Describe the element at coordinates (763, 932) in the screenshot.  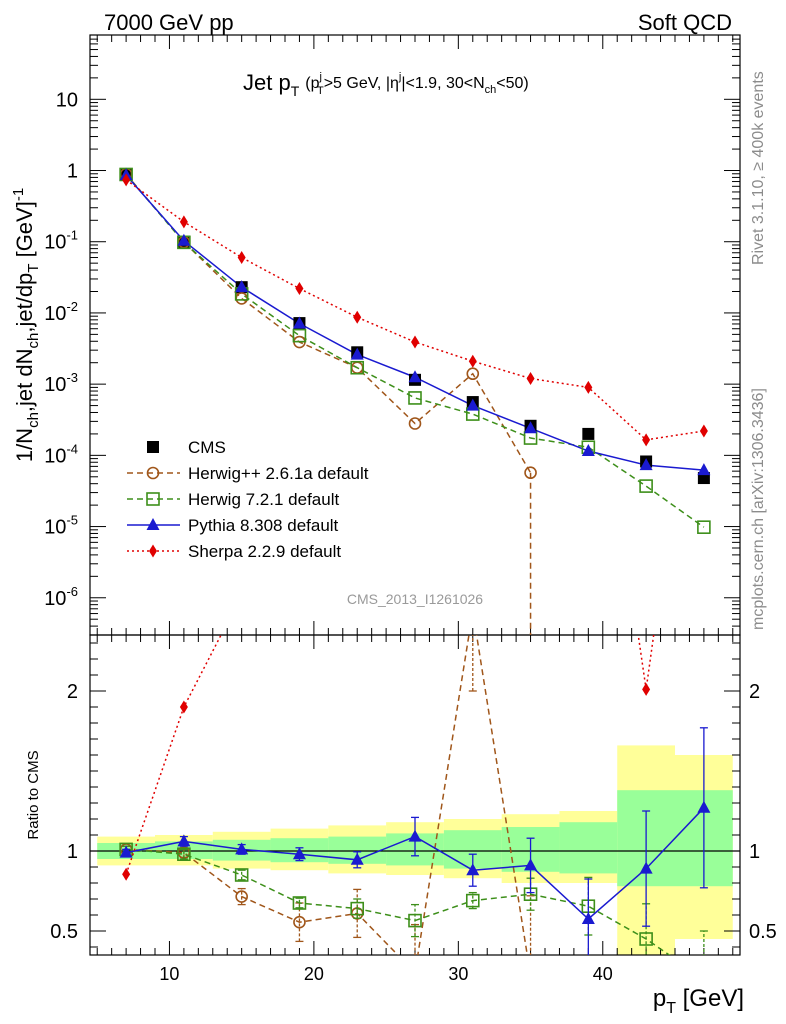
I see `ratio-y-tick-label-right: 0.5` at that location.